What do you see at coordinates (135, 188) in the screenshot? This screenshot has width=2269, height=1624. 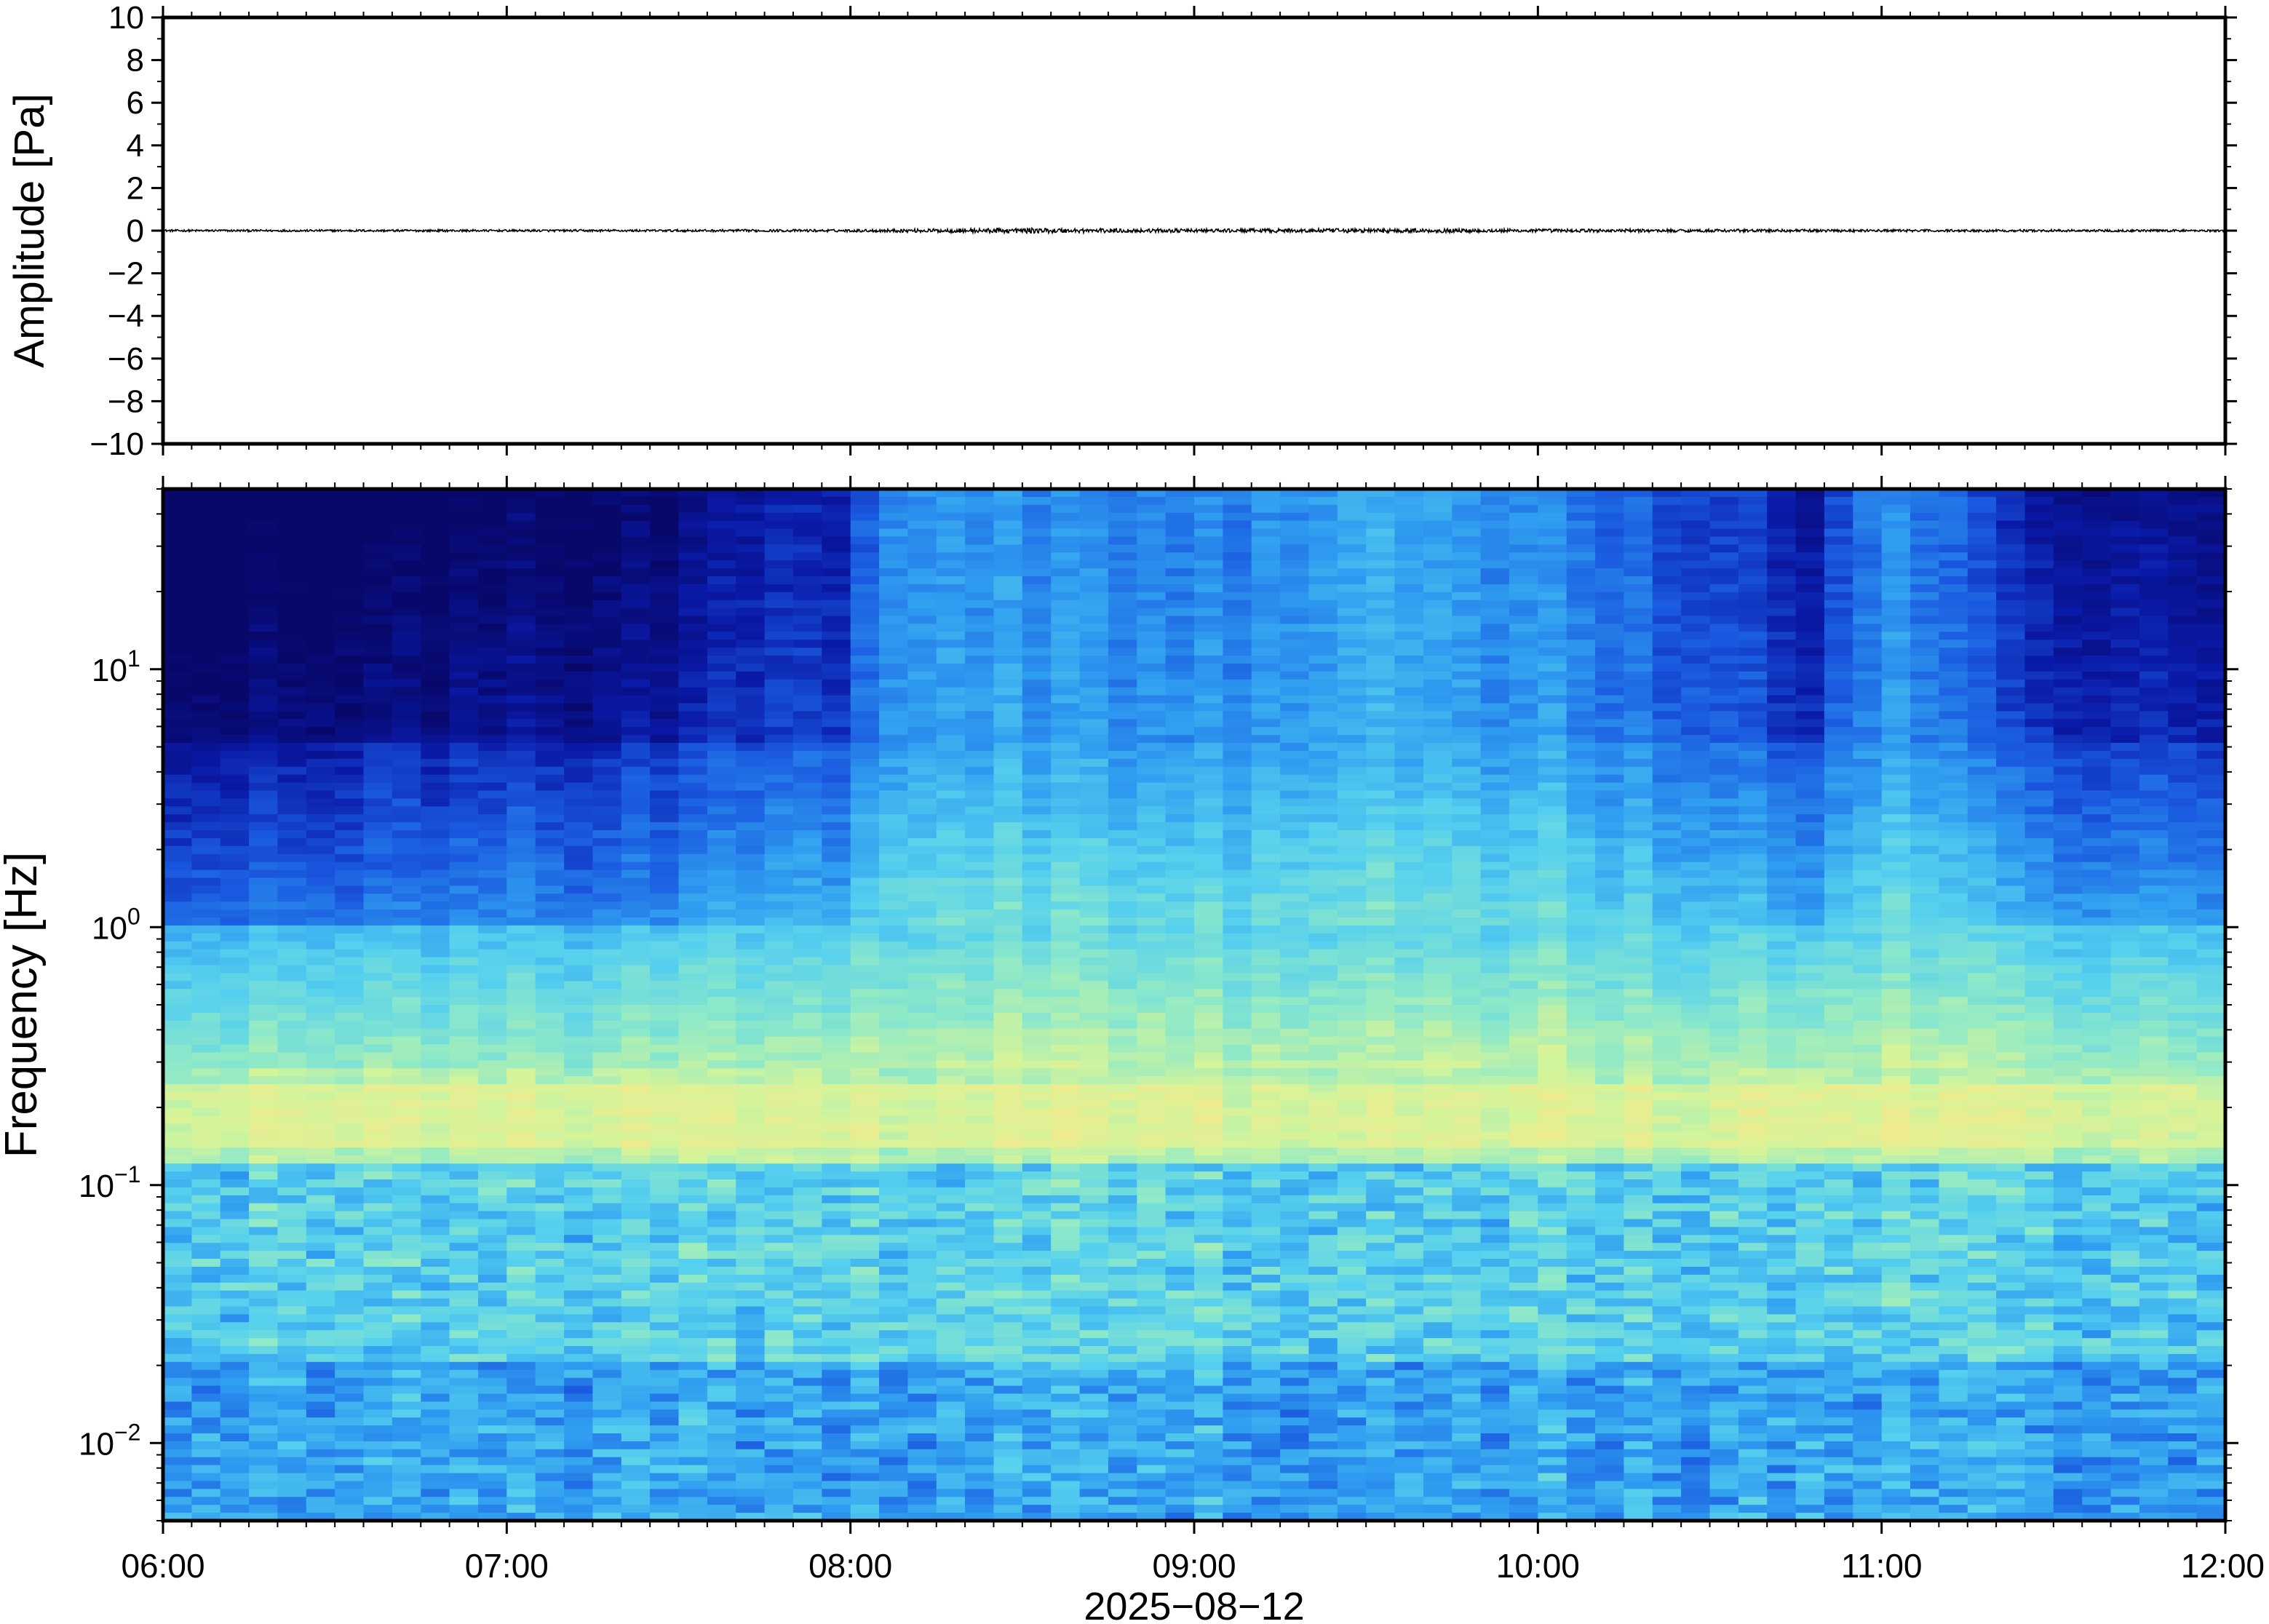 I see `y-tick-label: 2` at bounding box center [135, 188].